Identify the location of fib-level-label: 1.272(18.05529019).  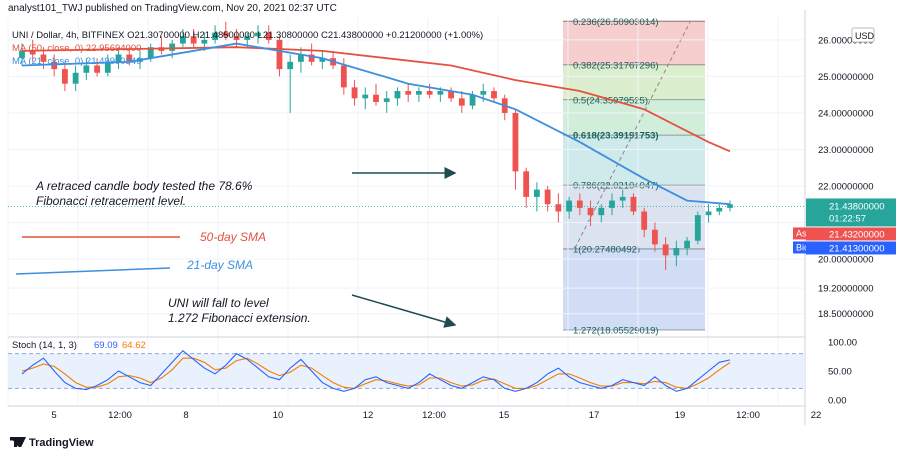
(616, 330).